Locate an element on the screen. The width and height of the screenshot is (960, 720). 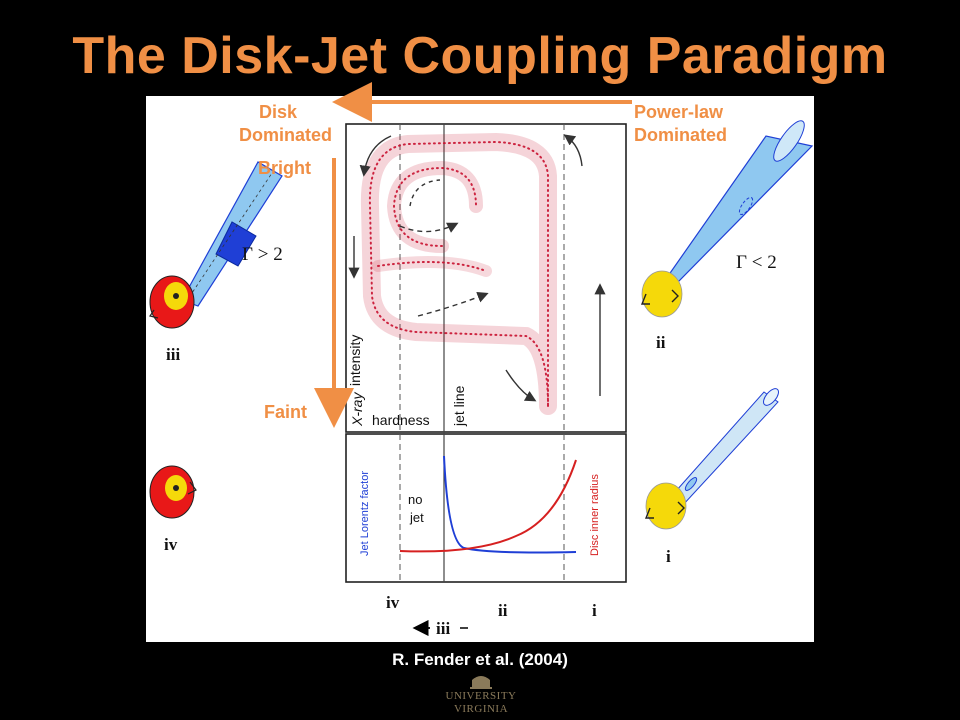
state-iv-illustration: iv is located at coordinates (173, 509).